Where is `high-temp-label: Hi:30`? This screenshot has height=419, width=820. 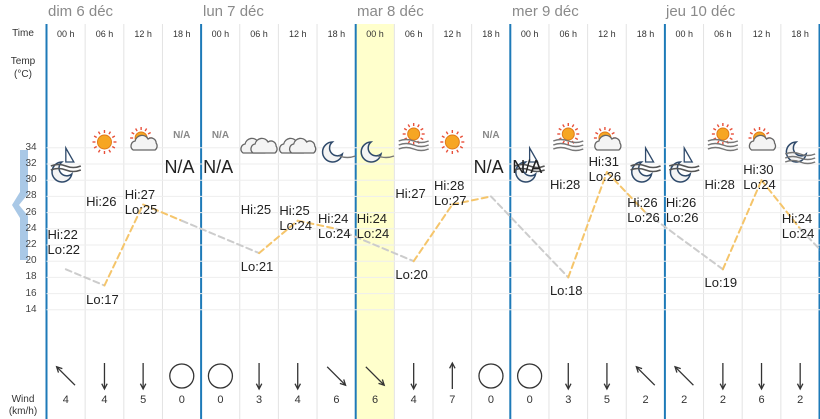
high-temp-label: Hi:30 is located at coordinates (758, 170).